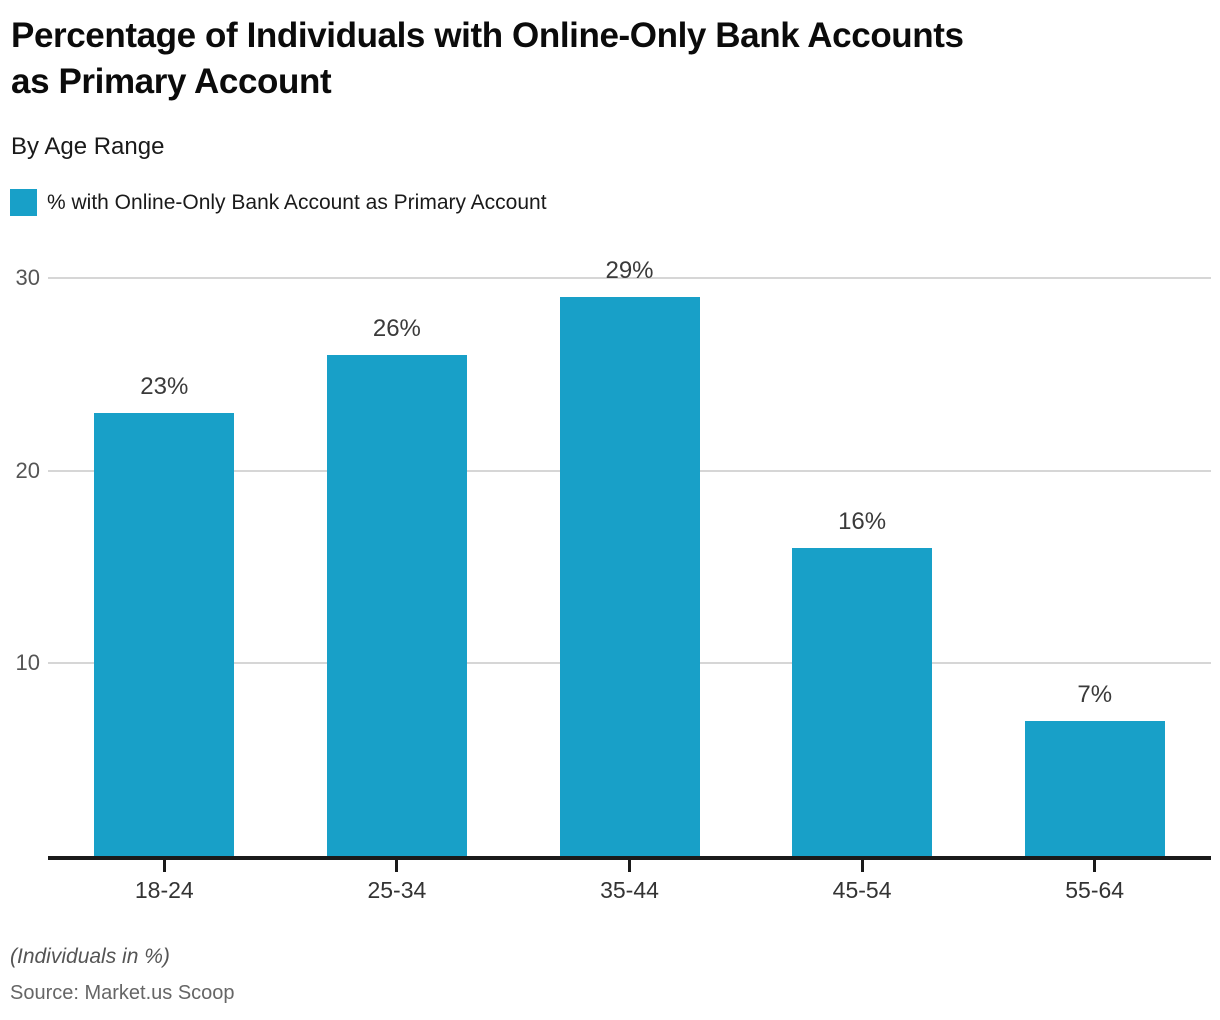  What do you see at coordinates (27, 470) in the screenshot?
I see `y-tick-label-20: 20` at bounding box center [27, 470].